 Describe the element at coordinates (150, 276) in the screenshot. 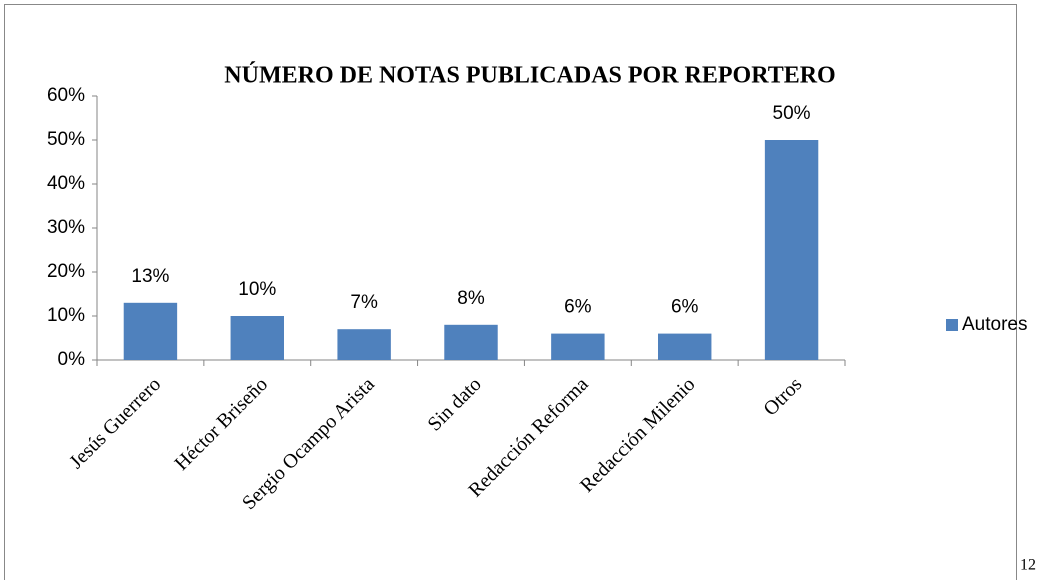

I see `data-label: 13%` at that location.